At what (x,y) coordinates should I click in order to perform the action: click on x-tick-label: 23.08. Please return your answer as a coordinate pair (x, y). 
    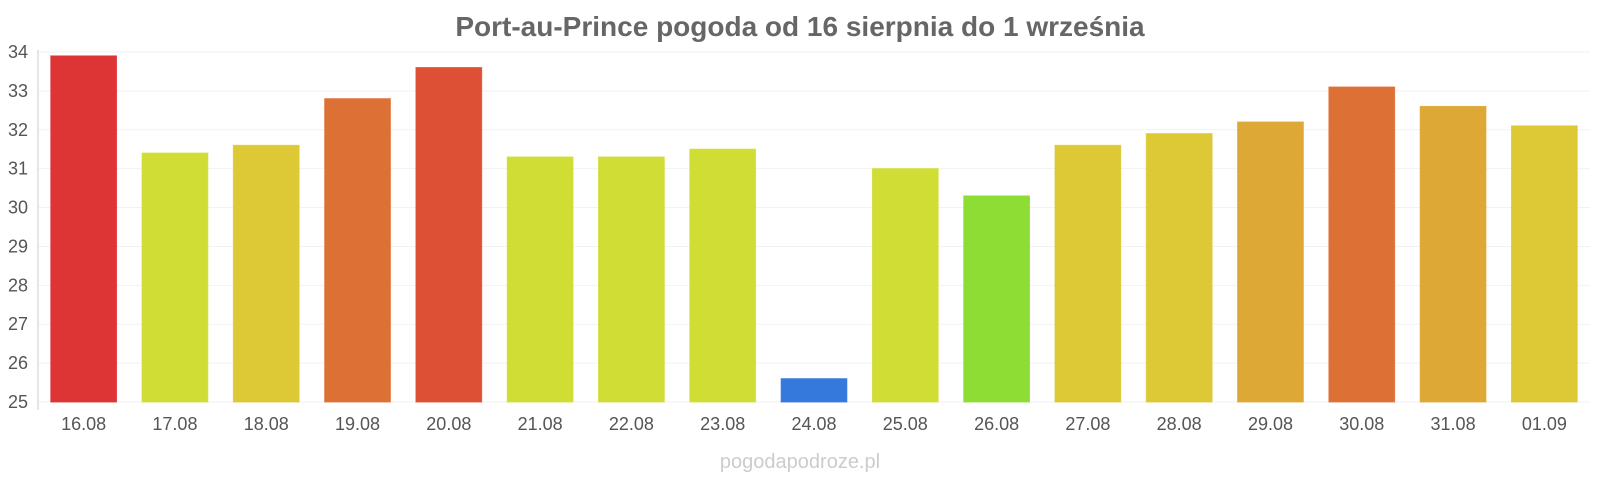
    Looking at the image, I should click on (722, 424).